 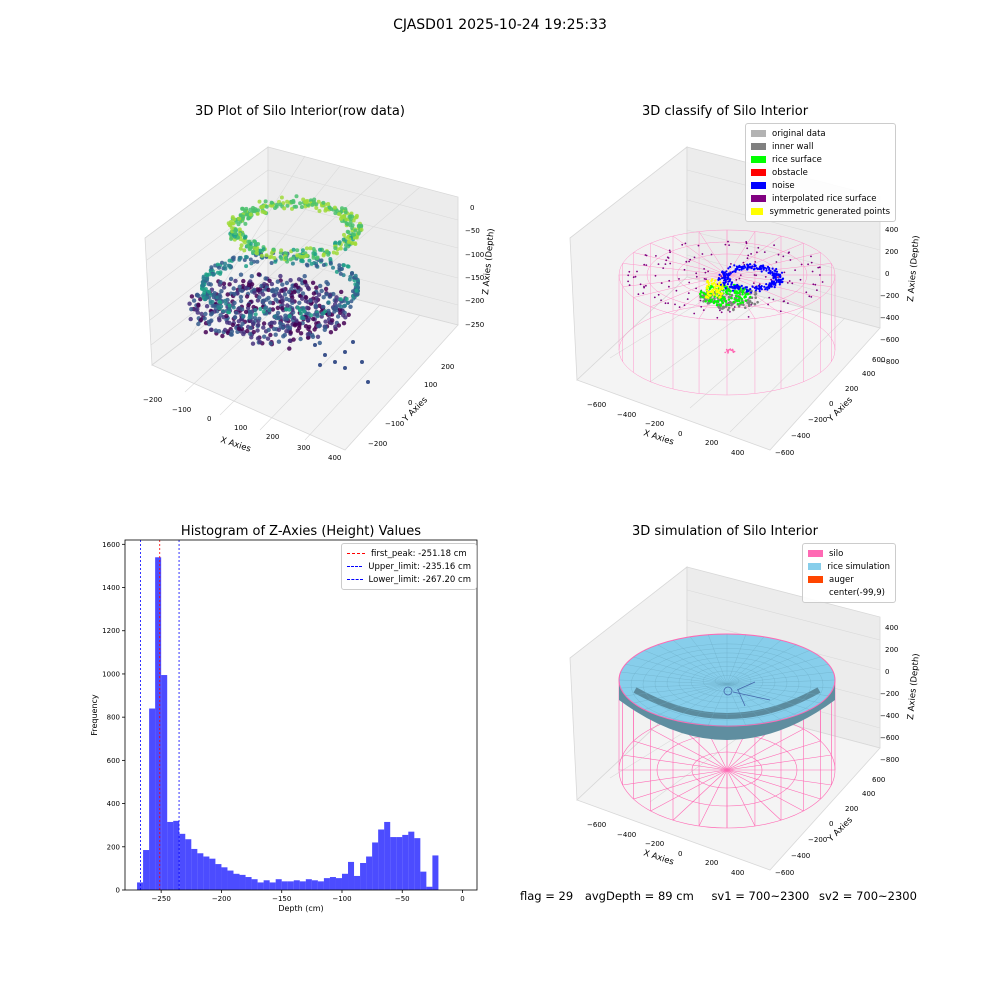 I want to click on raw-xtick: −200, so click(x=152, y=400).